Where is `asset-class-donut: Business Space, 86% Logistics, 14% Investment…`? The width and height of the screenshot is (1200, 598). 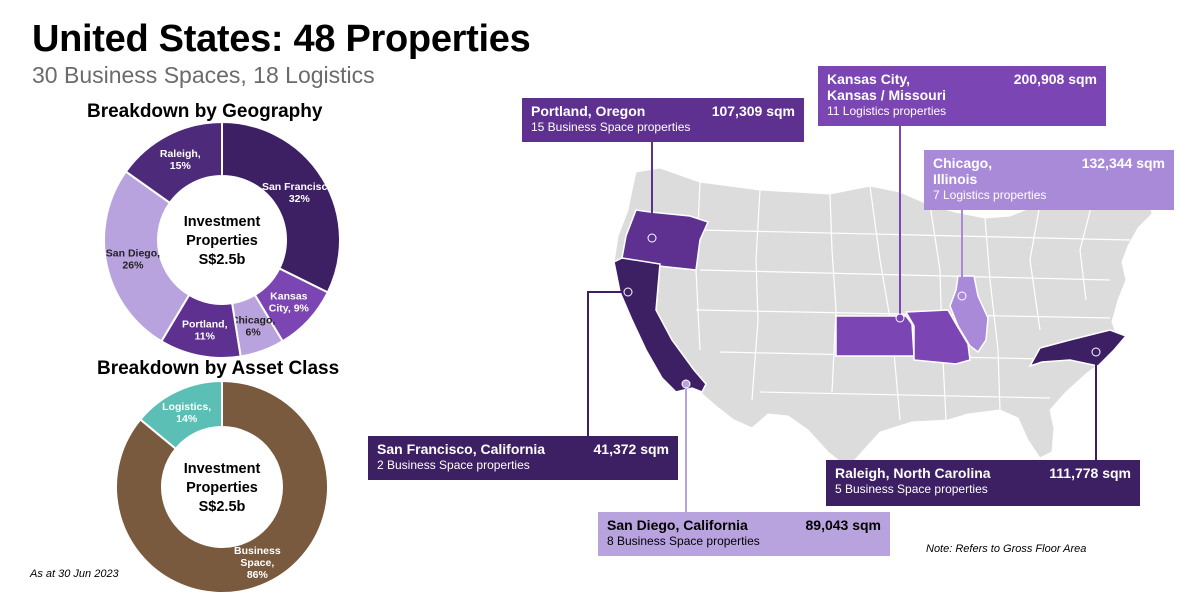
asset-class-donut: Business Space, 86% Logistics, 14% Investment… is located at coordinates (222, 486).